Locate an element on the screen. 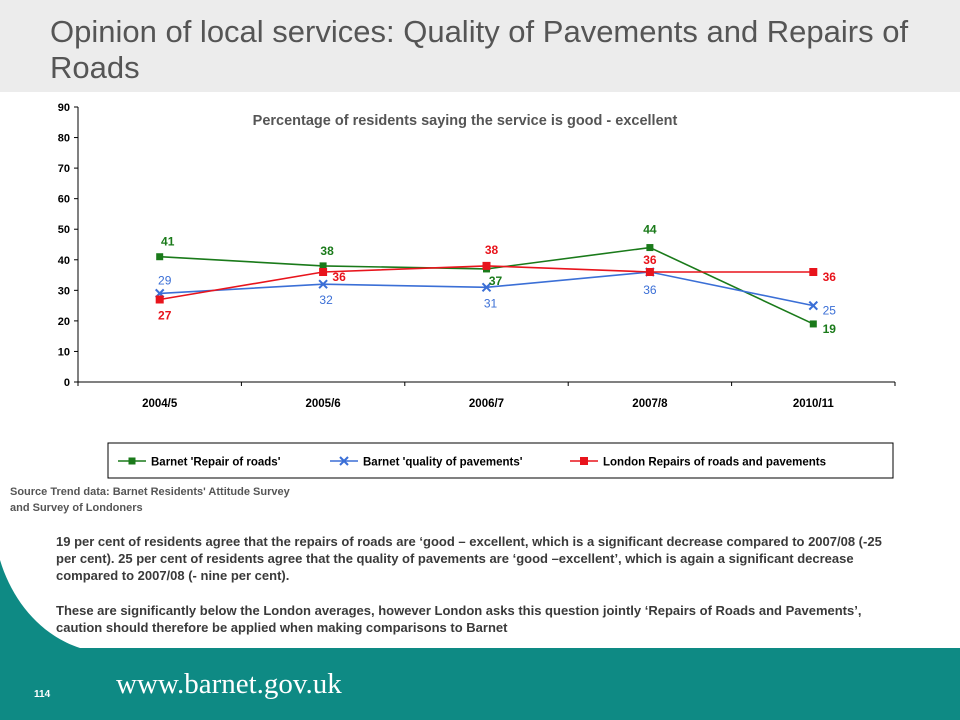  title-band is located at coordinates (480, 46).